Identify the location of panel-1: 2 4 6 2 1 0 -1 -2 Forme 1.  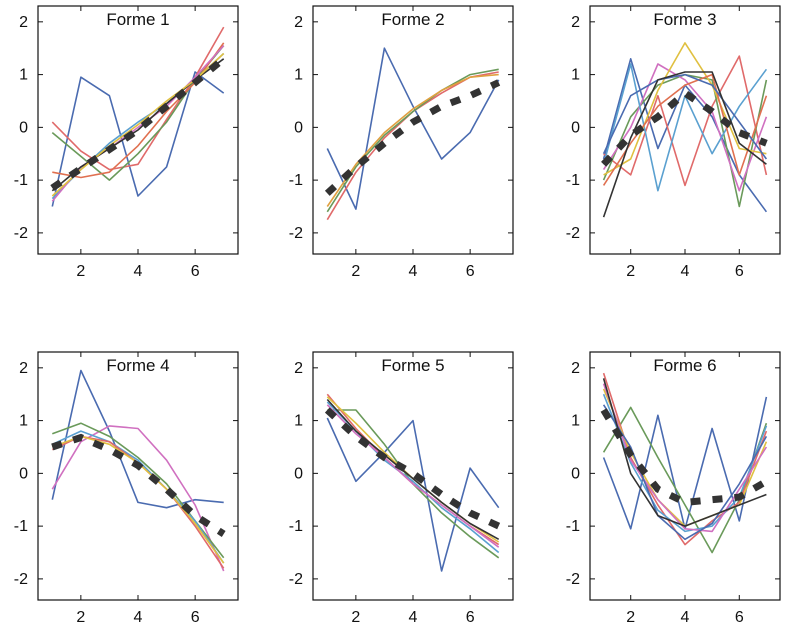
(126, 142).